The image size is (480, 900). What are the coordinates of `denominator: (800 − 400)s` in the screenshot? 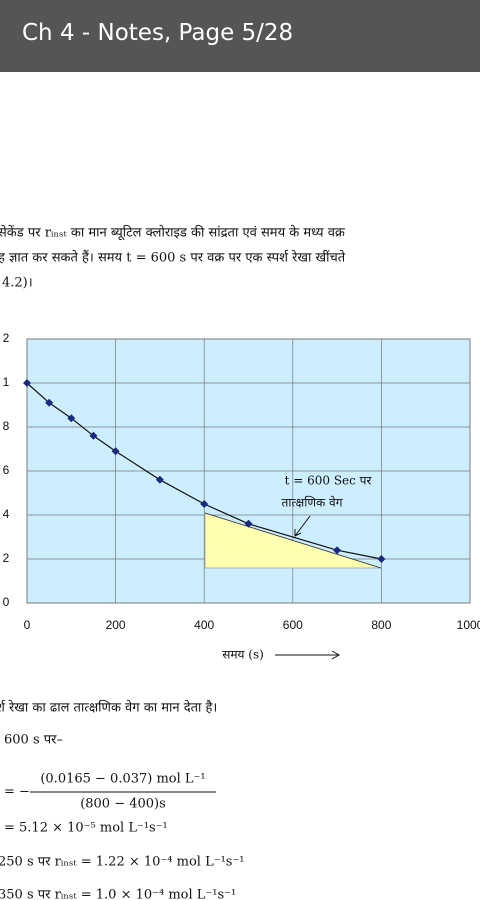 It's located at (123, 804).